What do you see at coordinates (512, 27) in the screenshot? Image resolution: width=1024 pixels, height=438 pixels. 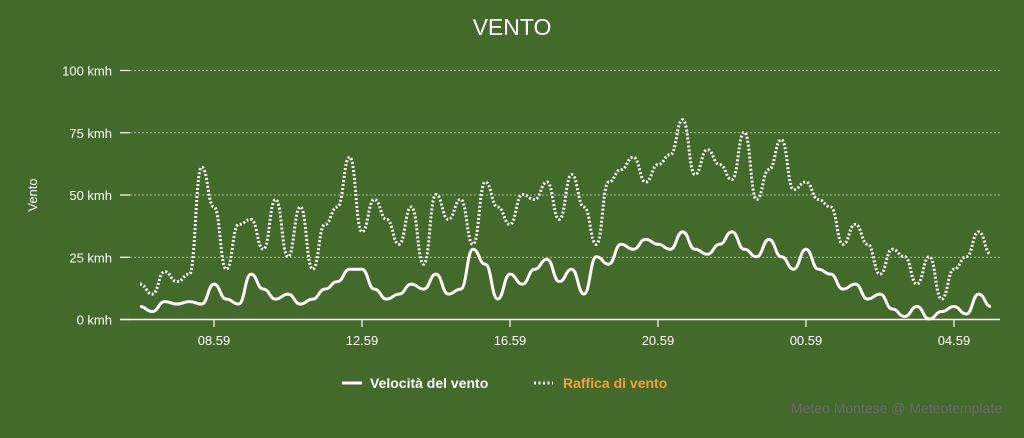 I see `chart-title: VENTO` at bounding box center [512, 27].